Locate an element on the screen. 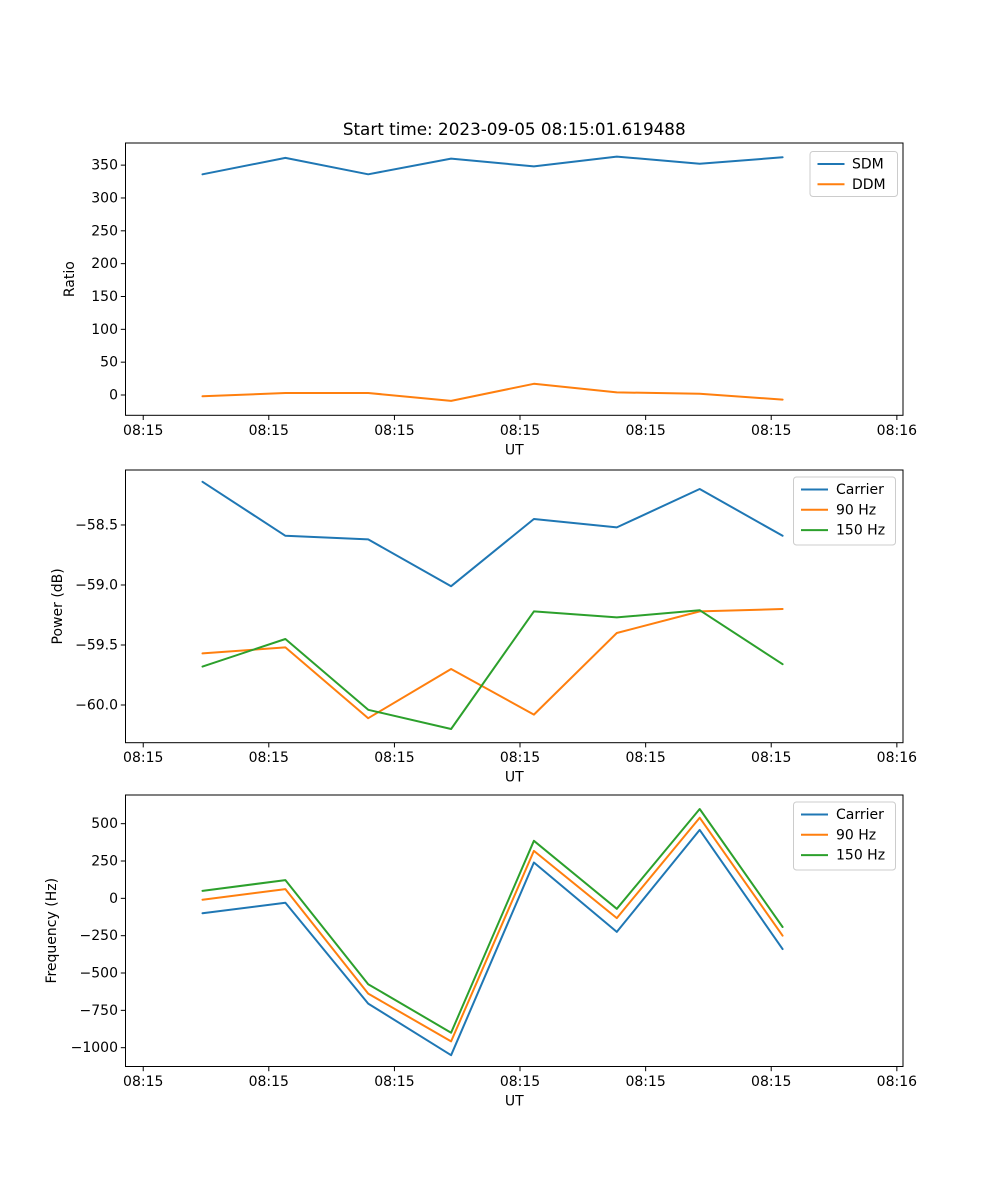 This screenshot has height=1204, width=1000. y-axis-label: Frequency (Hz) is located at coordinates (52, 931).